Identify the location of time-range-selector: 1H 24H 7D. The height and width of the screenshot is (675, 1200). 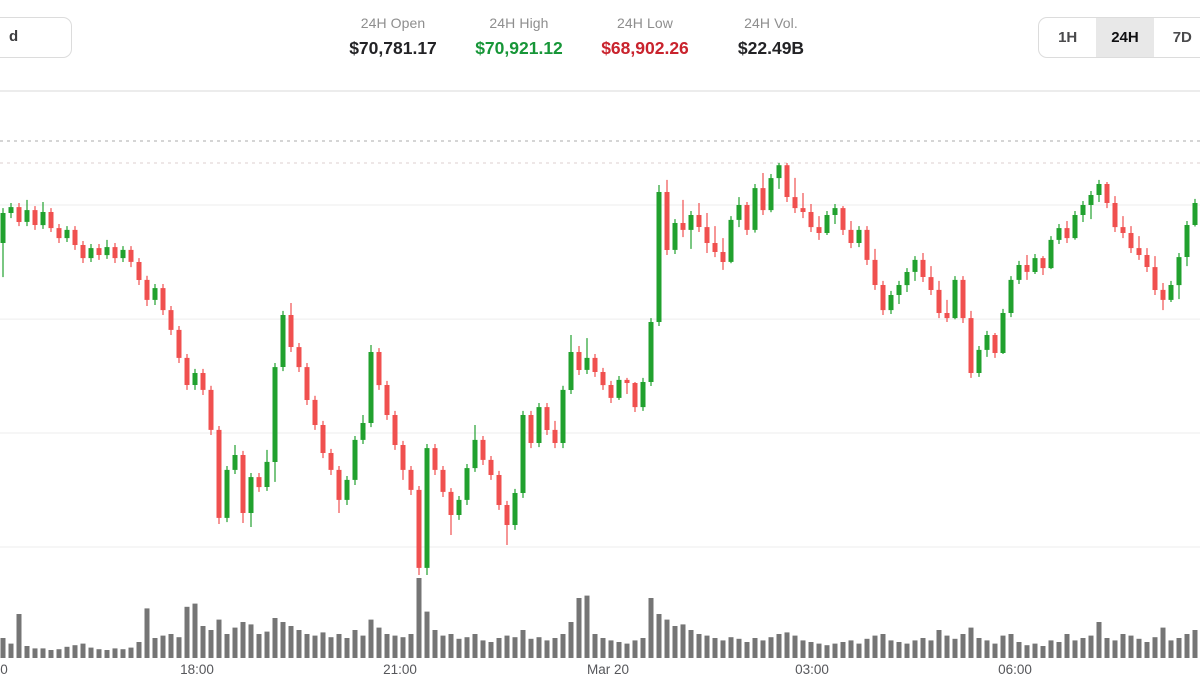
(1119, 37).